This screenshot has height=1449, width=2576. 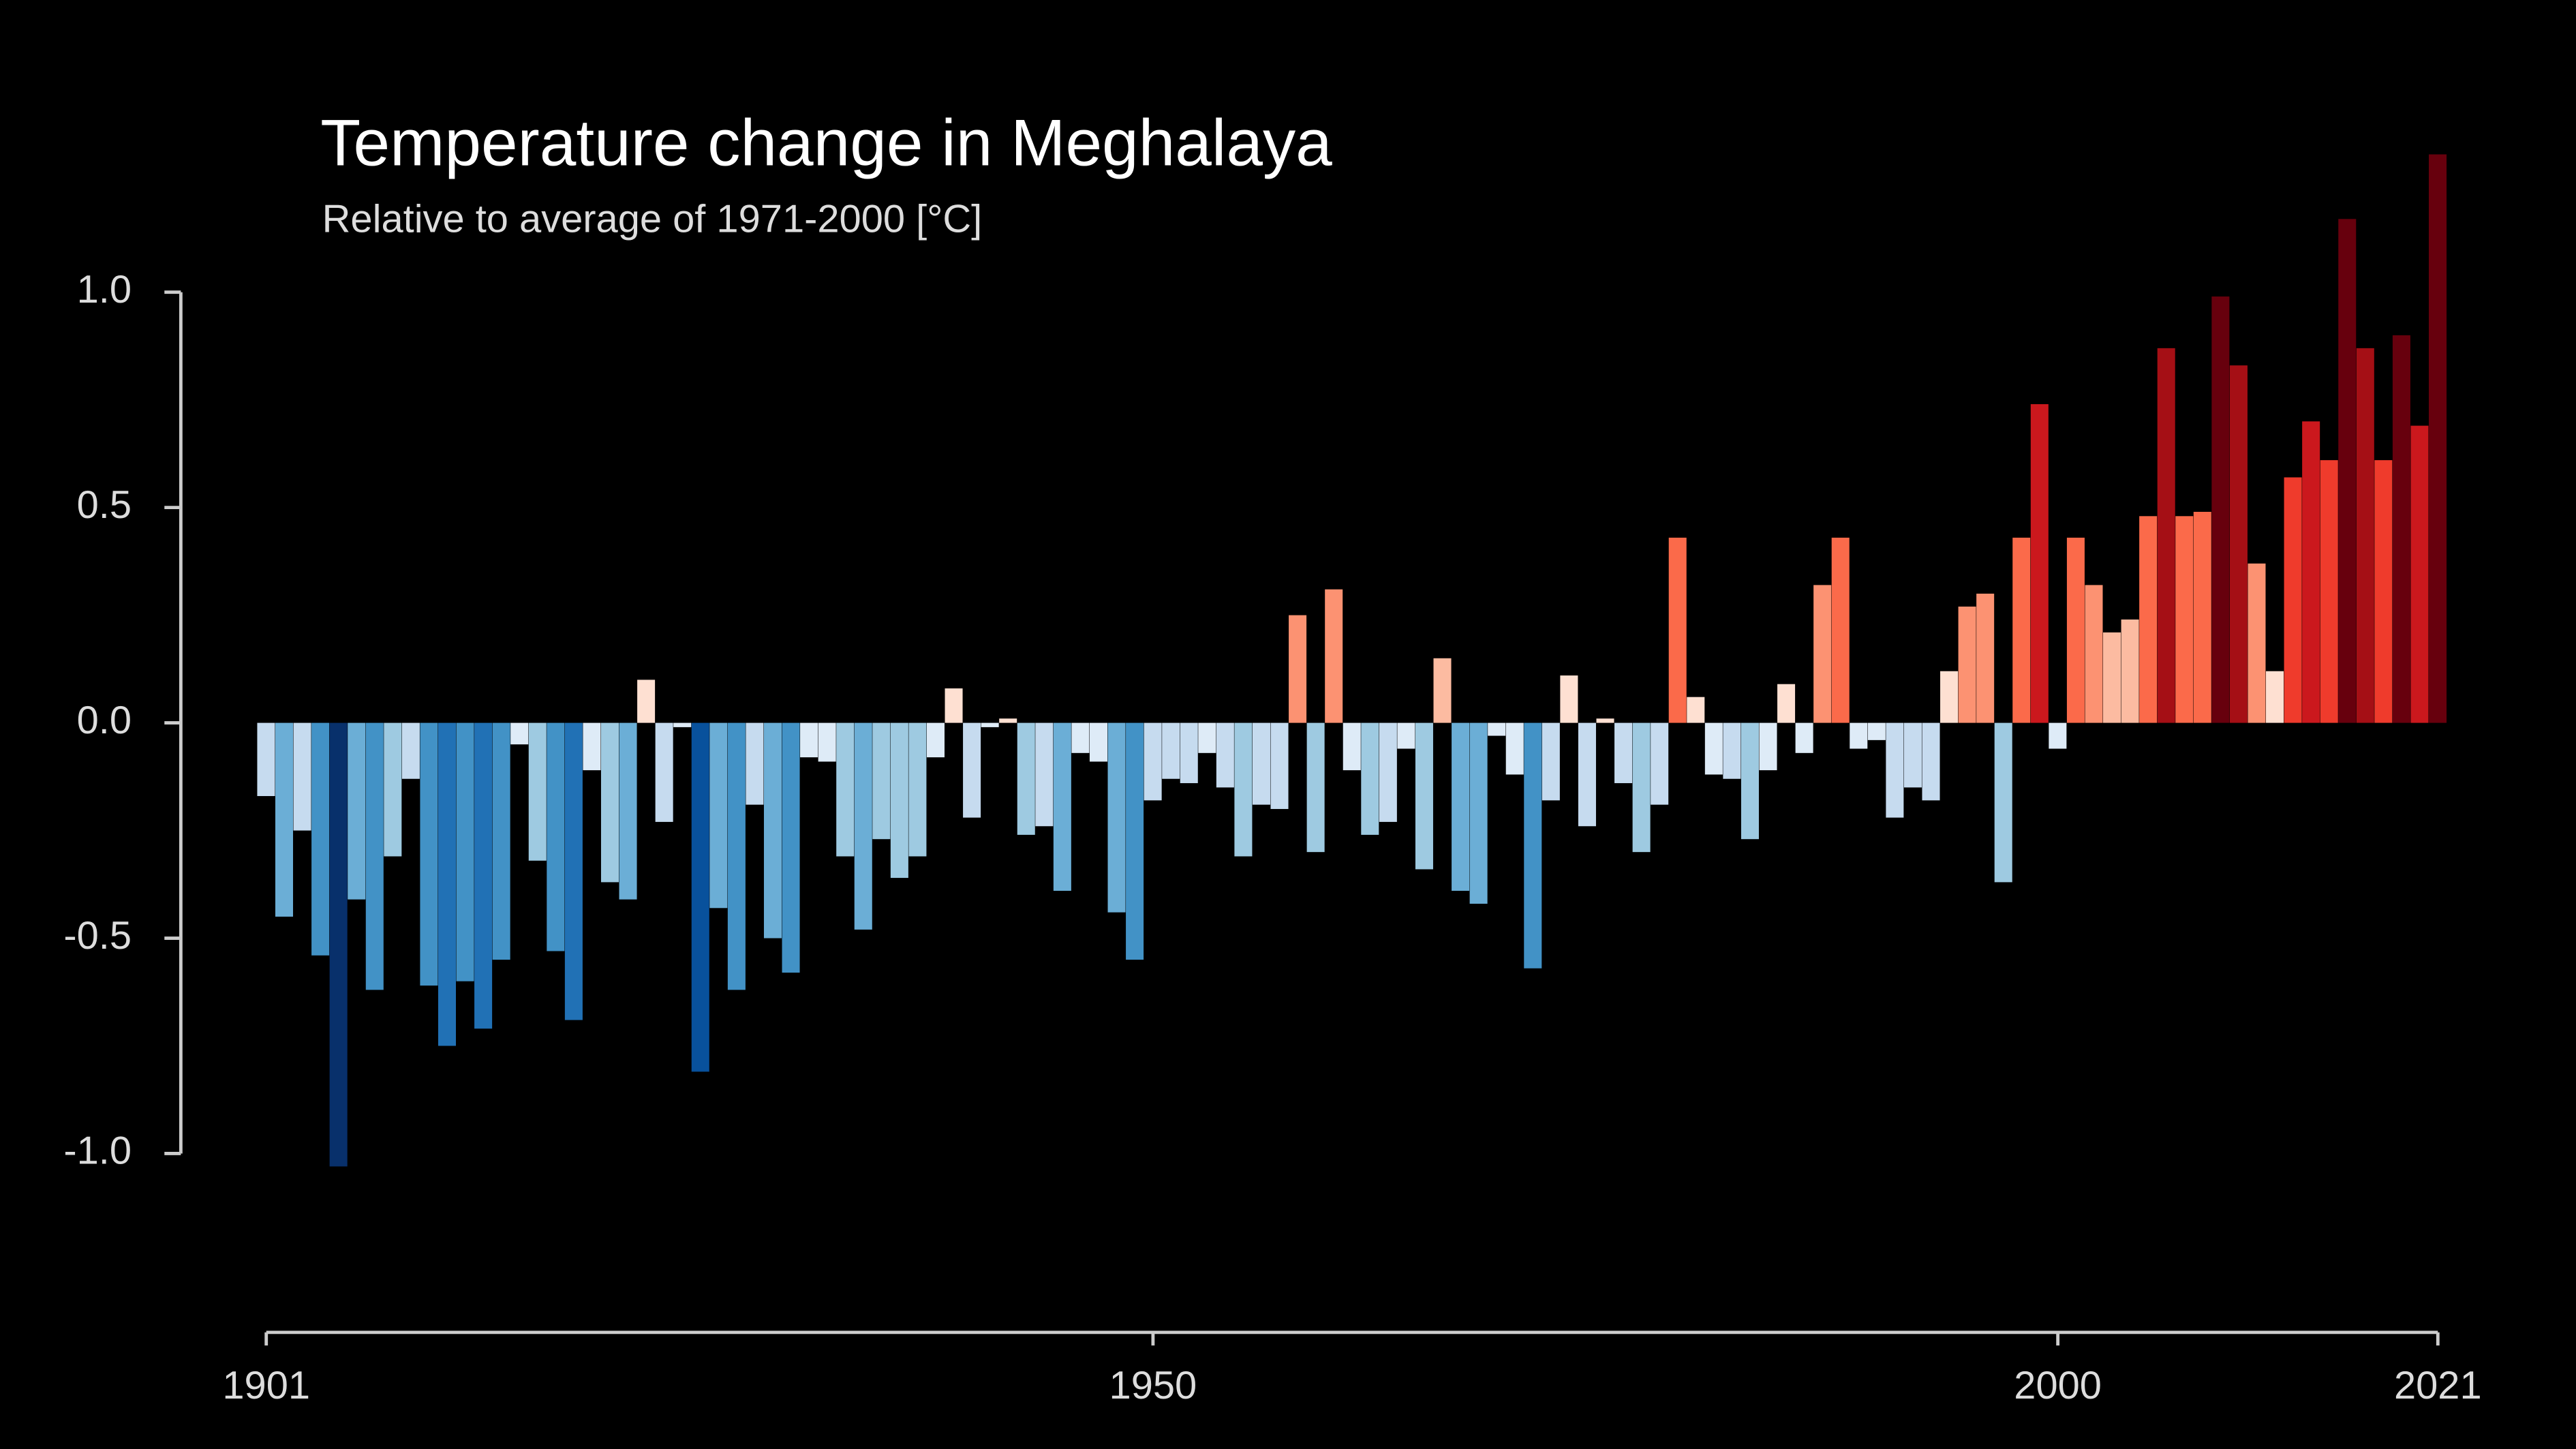 I want to click on x-tick-label: 1901, so click(x=266, y=1385).